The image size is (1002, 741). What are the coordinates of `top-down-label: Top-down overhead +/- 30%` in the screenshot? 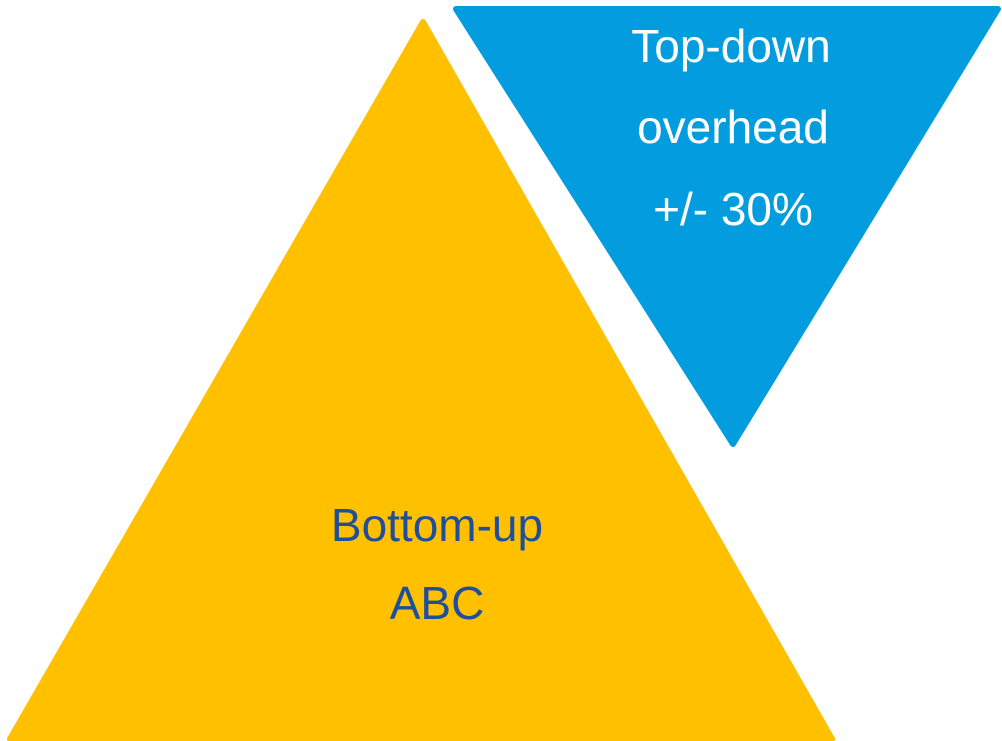 It's located at (730, 127).